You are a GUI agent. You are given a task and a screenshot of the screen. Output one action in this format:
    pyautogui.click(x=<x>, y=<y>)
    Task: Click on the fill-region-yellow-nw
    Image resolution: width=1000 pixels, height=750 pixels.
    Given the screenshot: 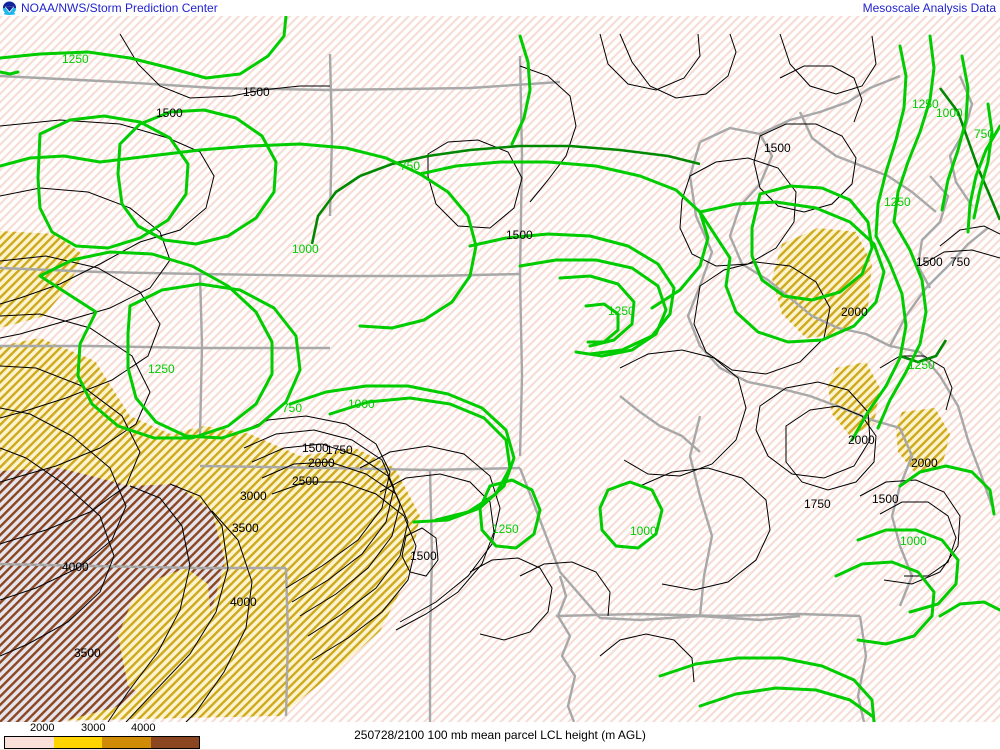 What is the action you would take?
    pyautogui.click(x=41, y=279)
    